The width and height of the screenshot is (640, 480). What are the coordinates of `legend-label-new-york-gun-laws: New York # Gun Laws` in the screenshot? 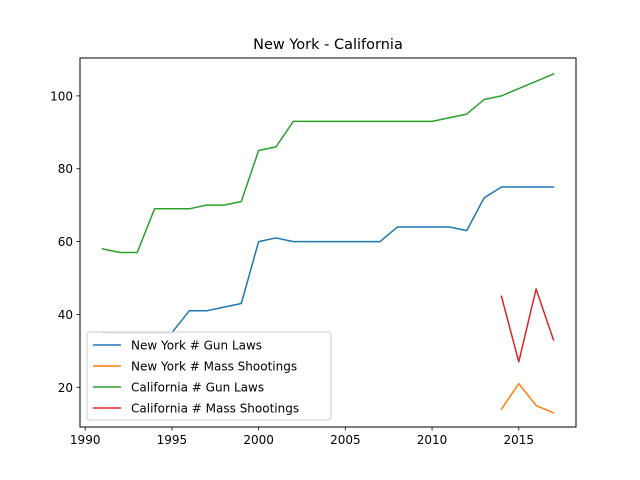 It's located at (196, 346).